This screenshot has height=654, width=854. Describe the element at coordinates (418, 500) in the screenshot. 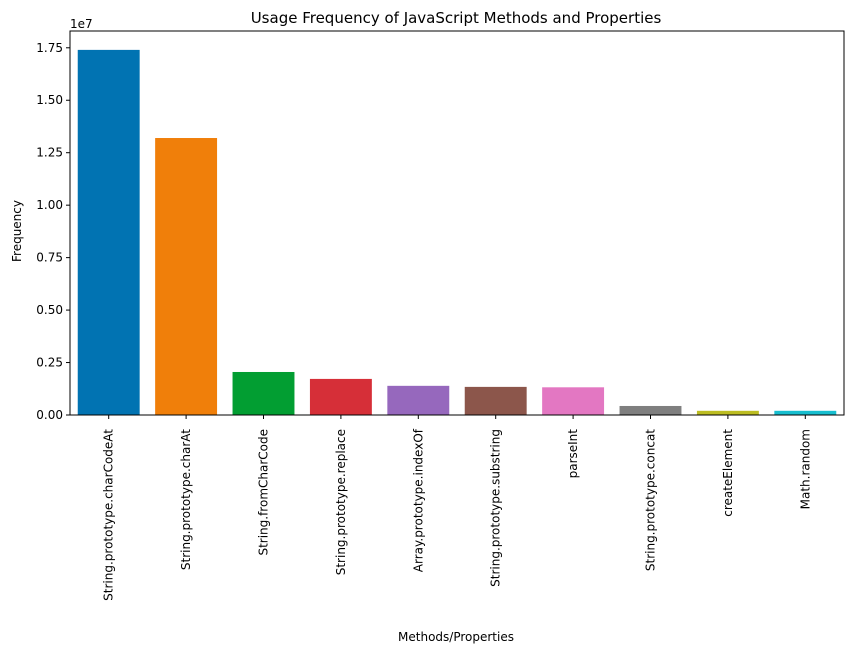

I see `x-tick-label: Array.prototype.indexOf` at that location.